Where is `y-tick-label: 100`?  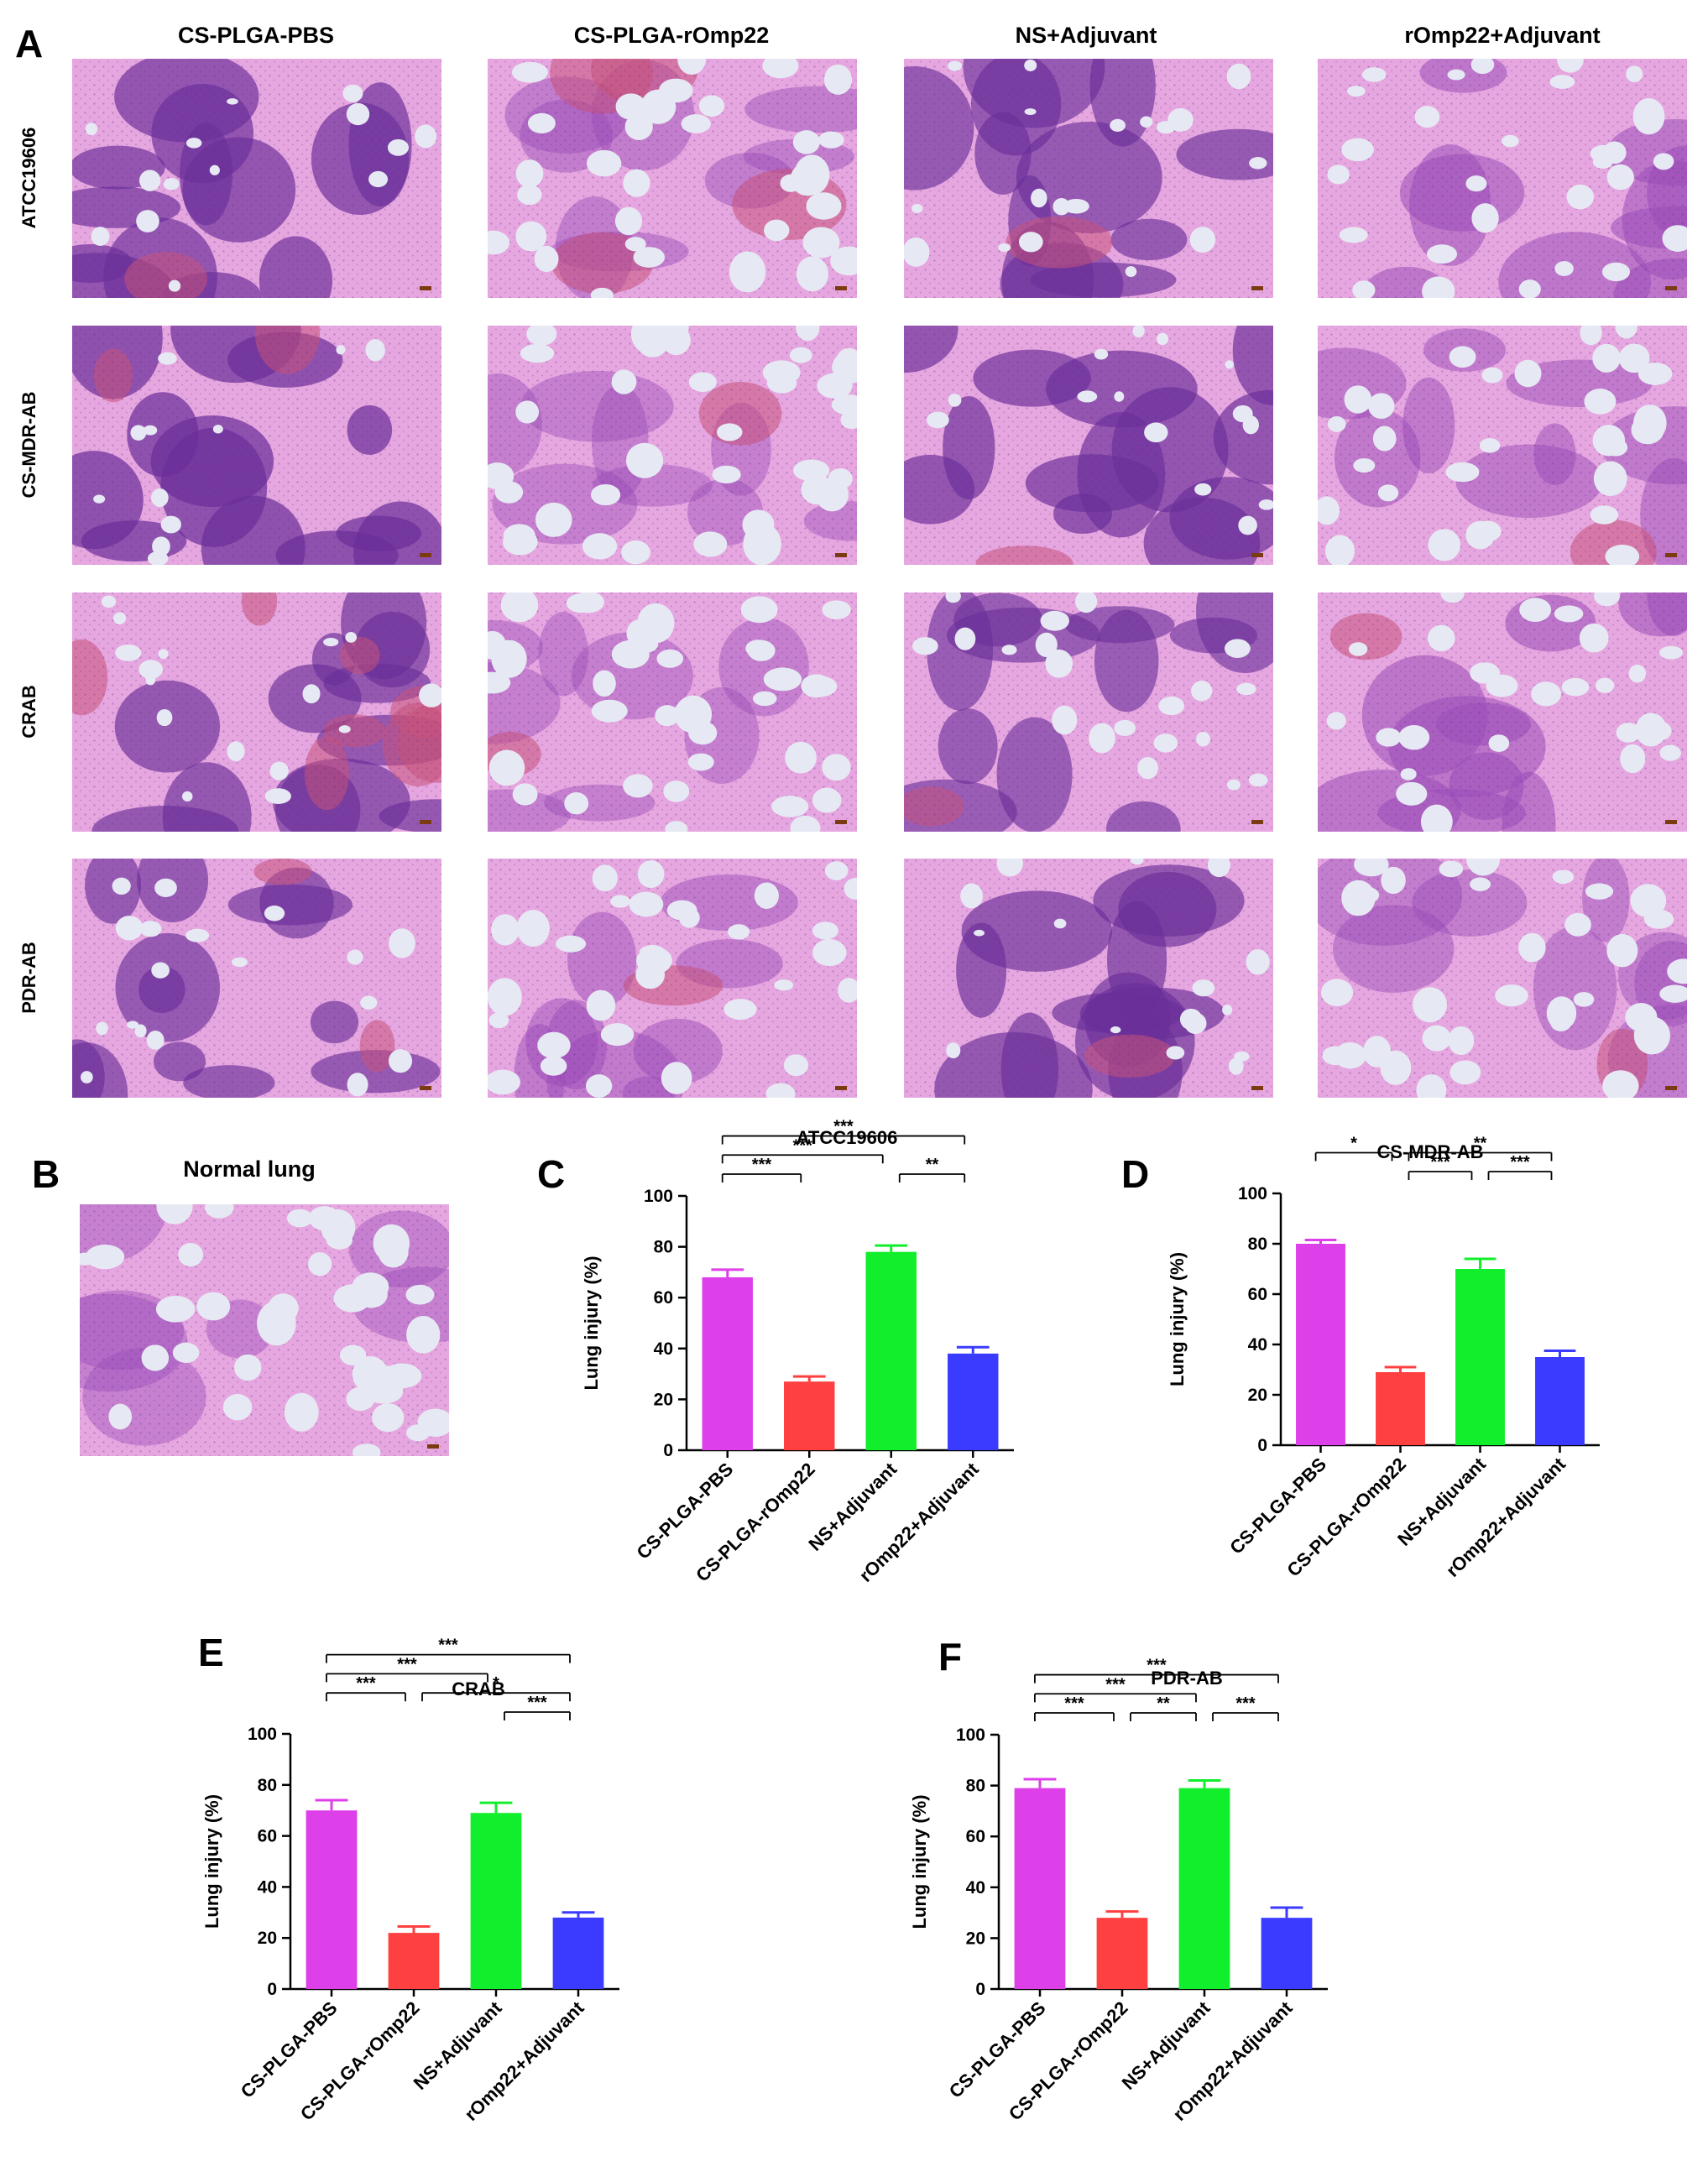 y-tick-label: 100 is located at coordinates (970, 1735).